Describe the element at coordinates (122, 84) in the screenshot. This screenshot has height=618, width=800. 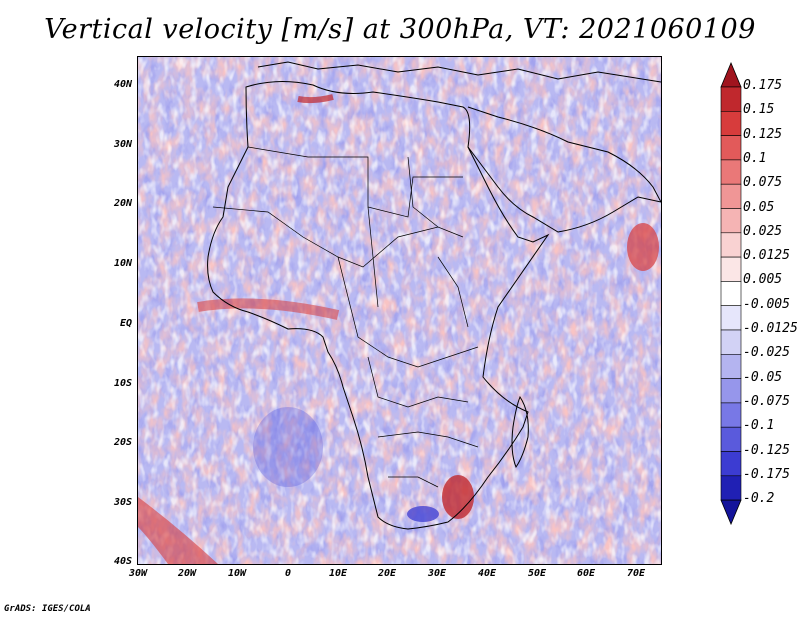
I see `lat-label-40n: 40N` at that location.